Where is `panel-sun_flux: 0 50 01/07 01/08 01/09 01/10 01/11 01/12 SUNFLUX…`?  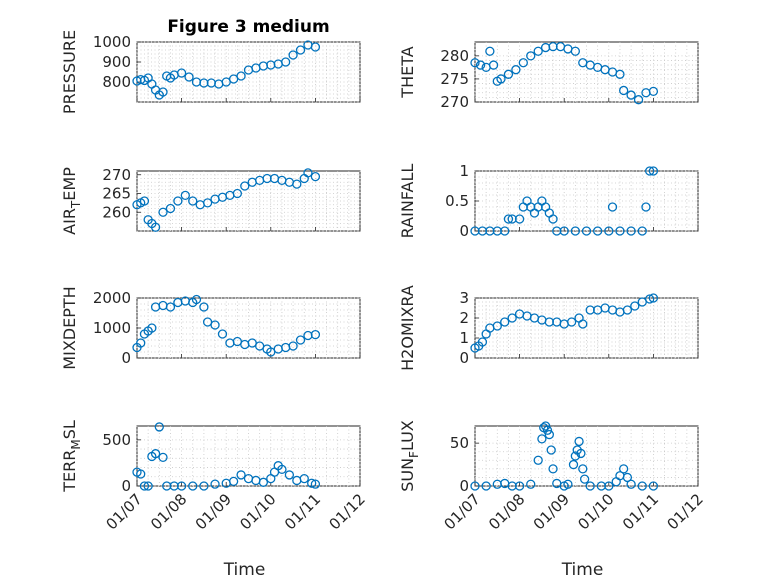 panel-sun_flux: 0 50 01/07 01/08 01/09 01/10 01/11 01/12 SUNFLUX… is located at coordinates (552, 500).